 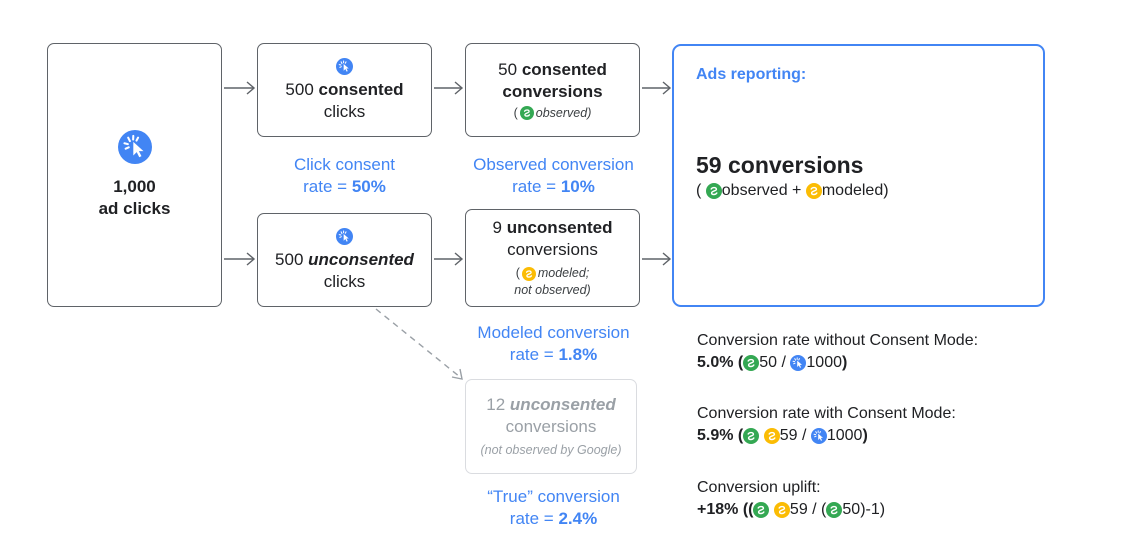 What do you see at coordinates (134, 208) in the screenshot?
I see `ad-clicks-label: ad clicks` at bounding box center [134, 208].